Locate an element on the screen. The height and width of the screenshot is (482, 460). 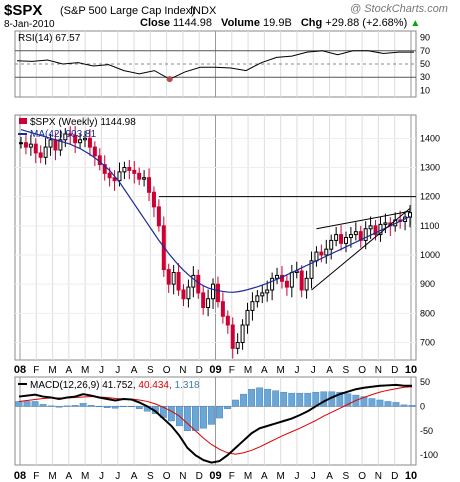
rsi-legend: RSI(14) 67.57 is located at coordinates (49, 38).